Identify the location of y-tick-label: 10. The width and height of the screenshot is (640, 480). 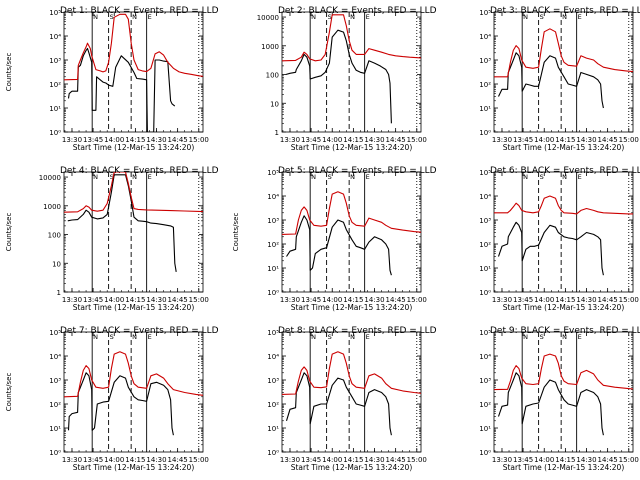
(274, 104).